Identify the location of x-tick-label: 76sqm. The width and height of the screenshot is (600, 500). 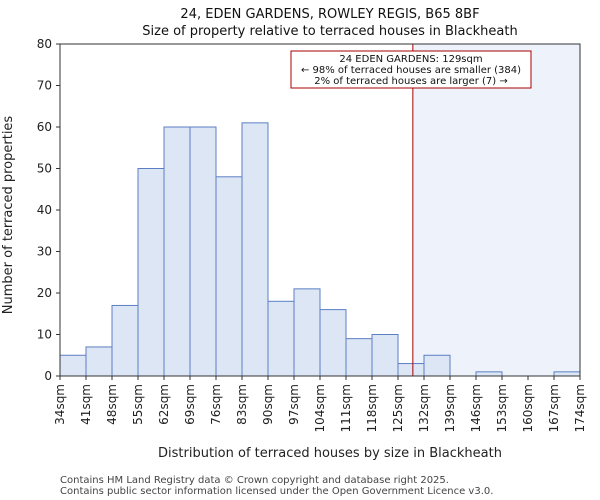
(216, 404).